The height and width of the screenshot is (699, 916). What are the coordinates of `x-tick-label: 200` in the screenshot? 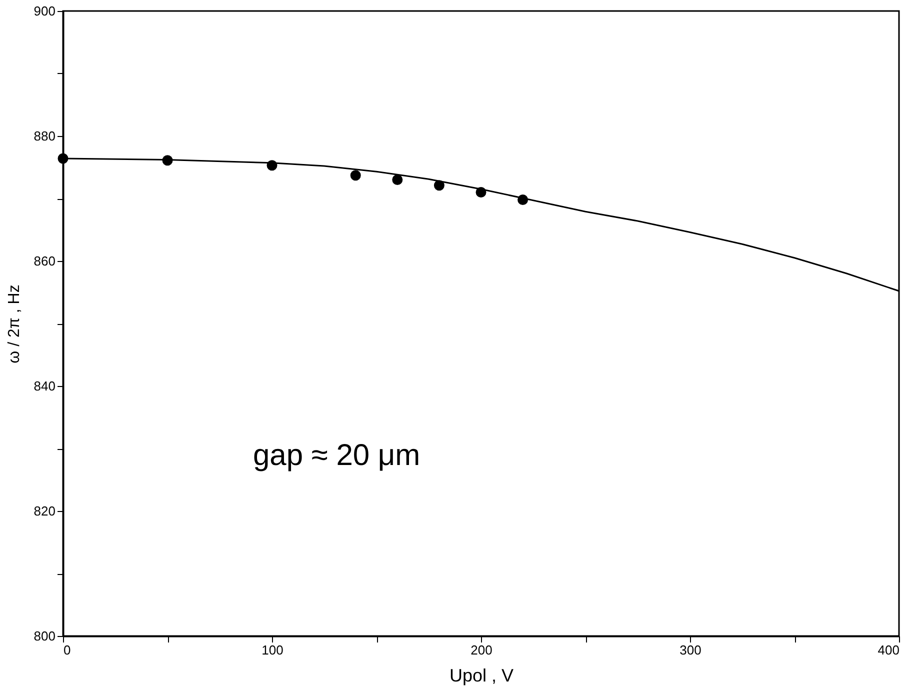 It's located at (481, 650).